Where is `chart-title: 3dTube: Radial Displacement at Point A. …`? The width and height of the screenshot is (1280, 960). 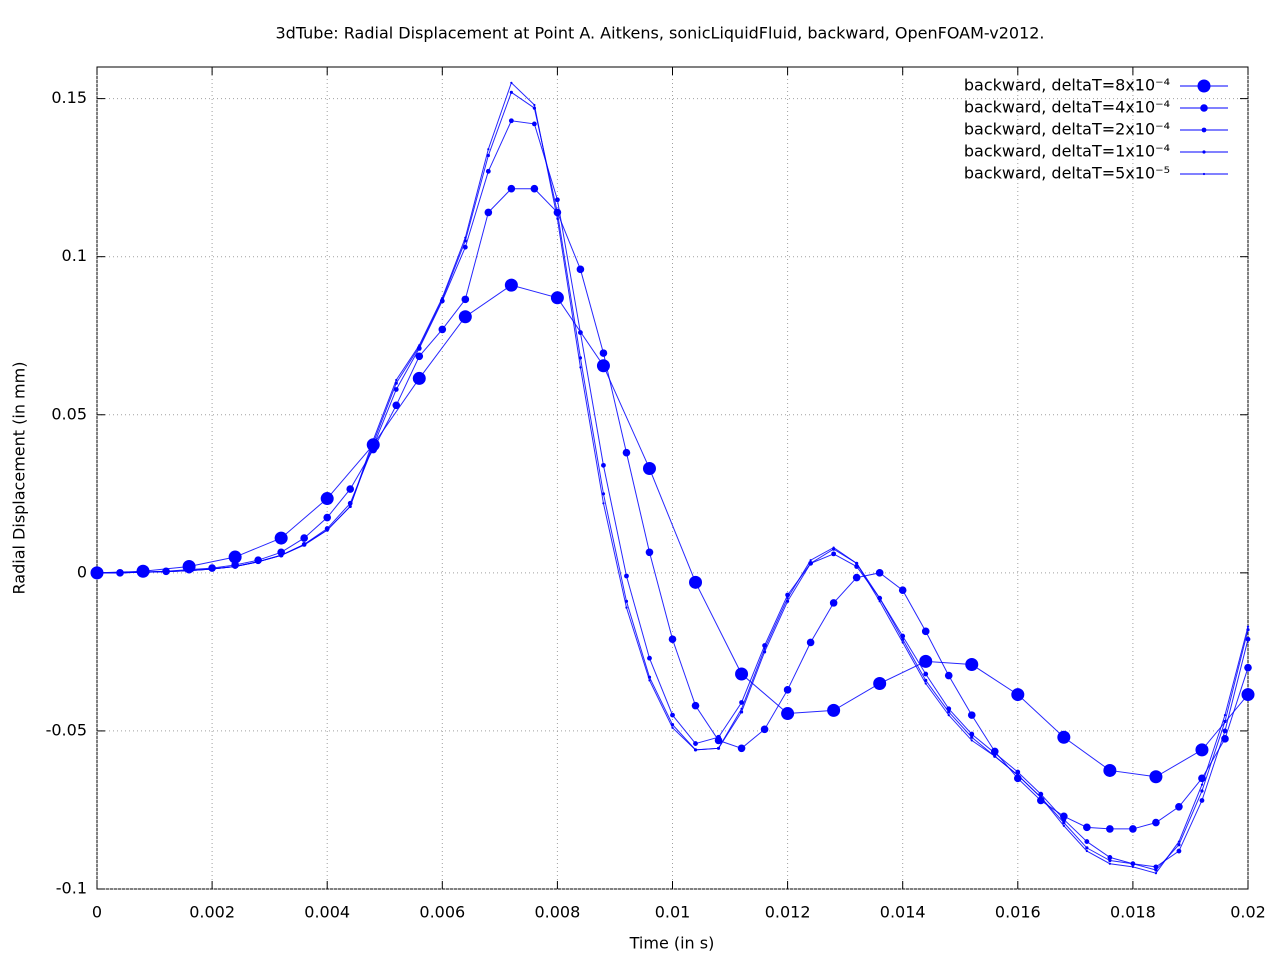
chart-title: 3dTube: Radial Displacement at Point A. … is located at coordinates (659, 33).